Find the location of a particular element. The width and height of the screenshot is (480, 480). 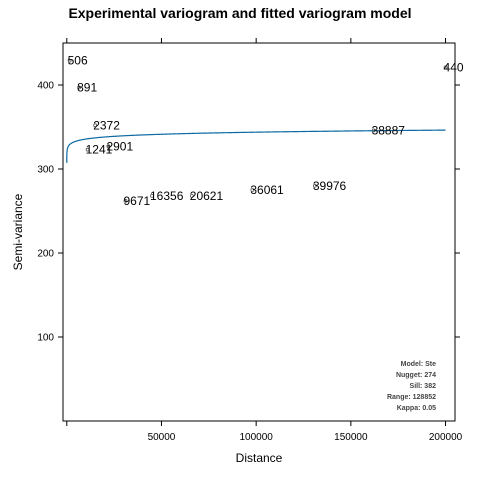

point-label: 16356 is located at coordinates (167, 196).